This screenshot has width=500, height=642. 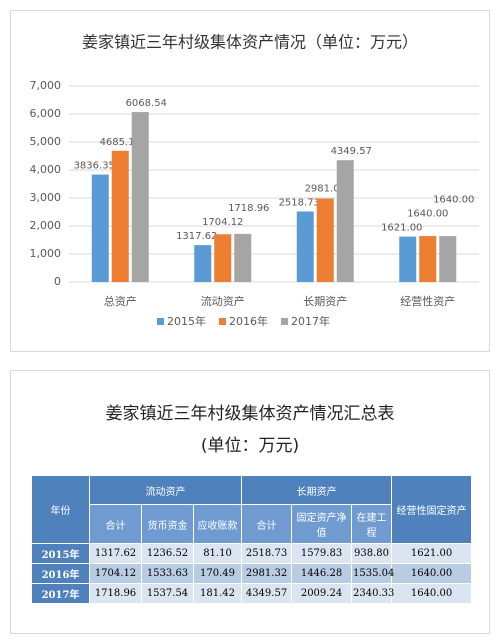 What do you see at coordinates (372, 553) in the screenshot?
I see `table-cell: 938.80` at bounding box center [372, 553].